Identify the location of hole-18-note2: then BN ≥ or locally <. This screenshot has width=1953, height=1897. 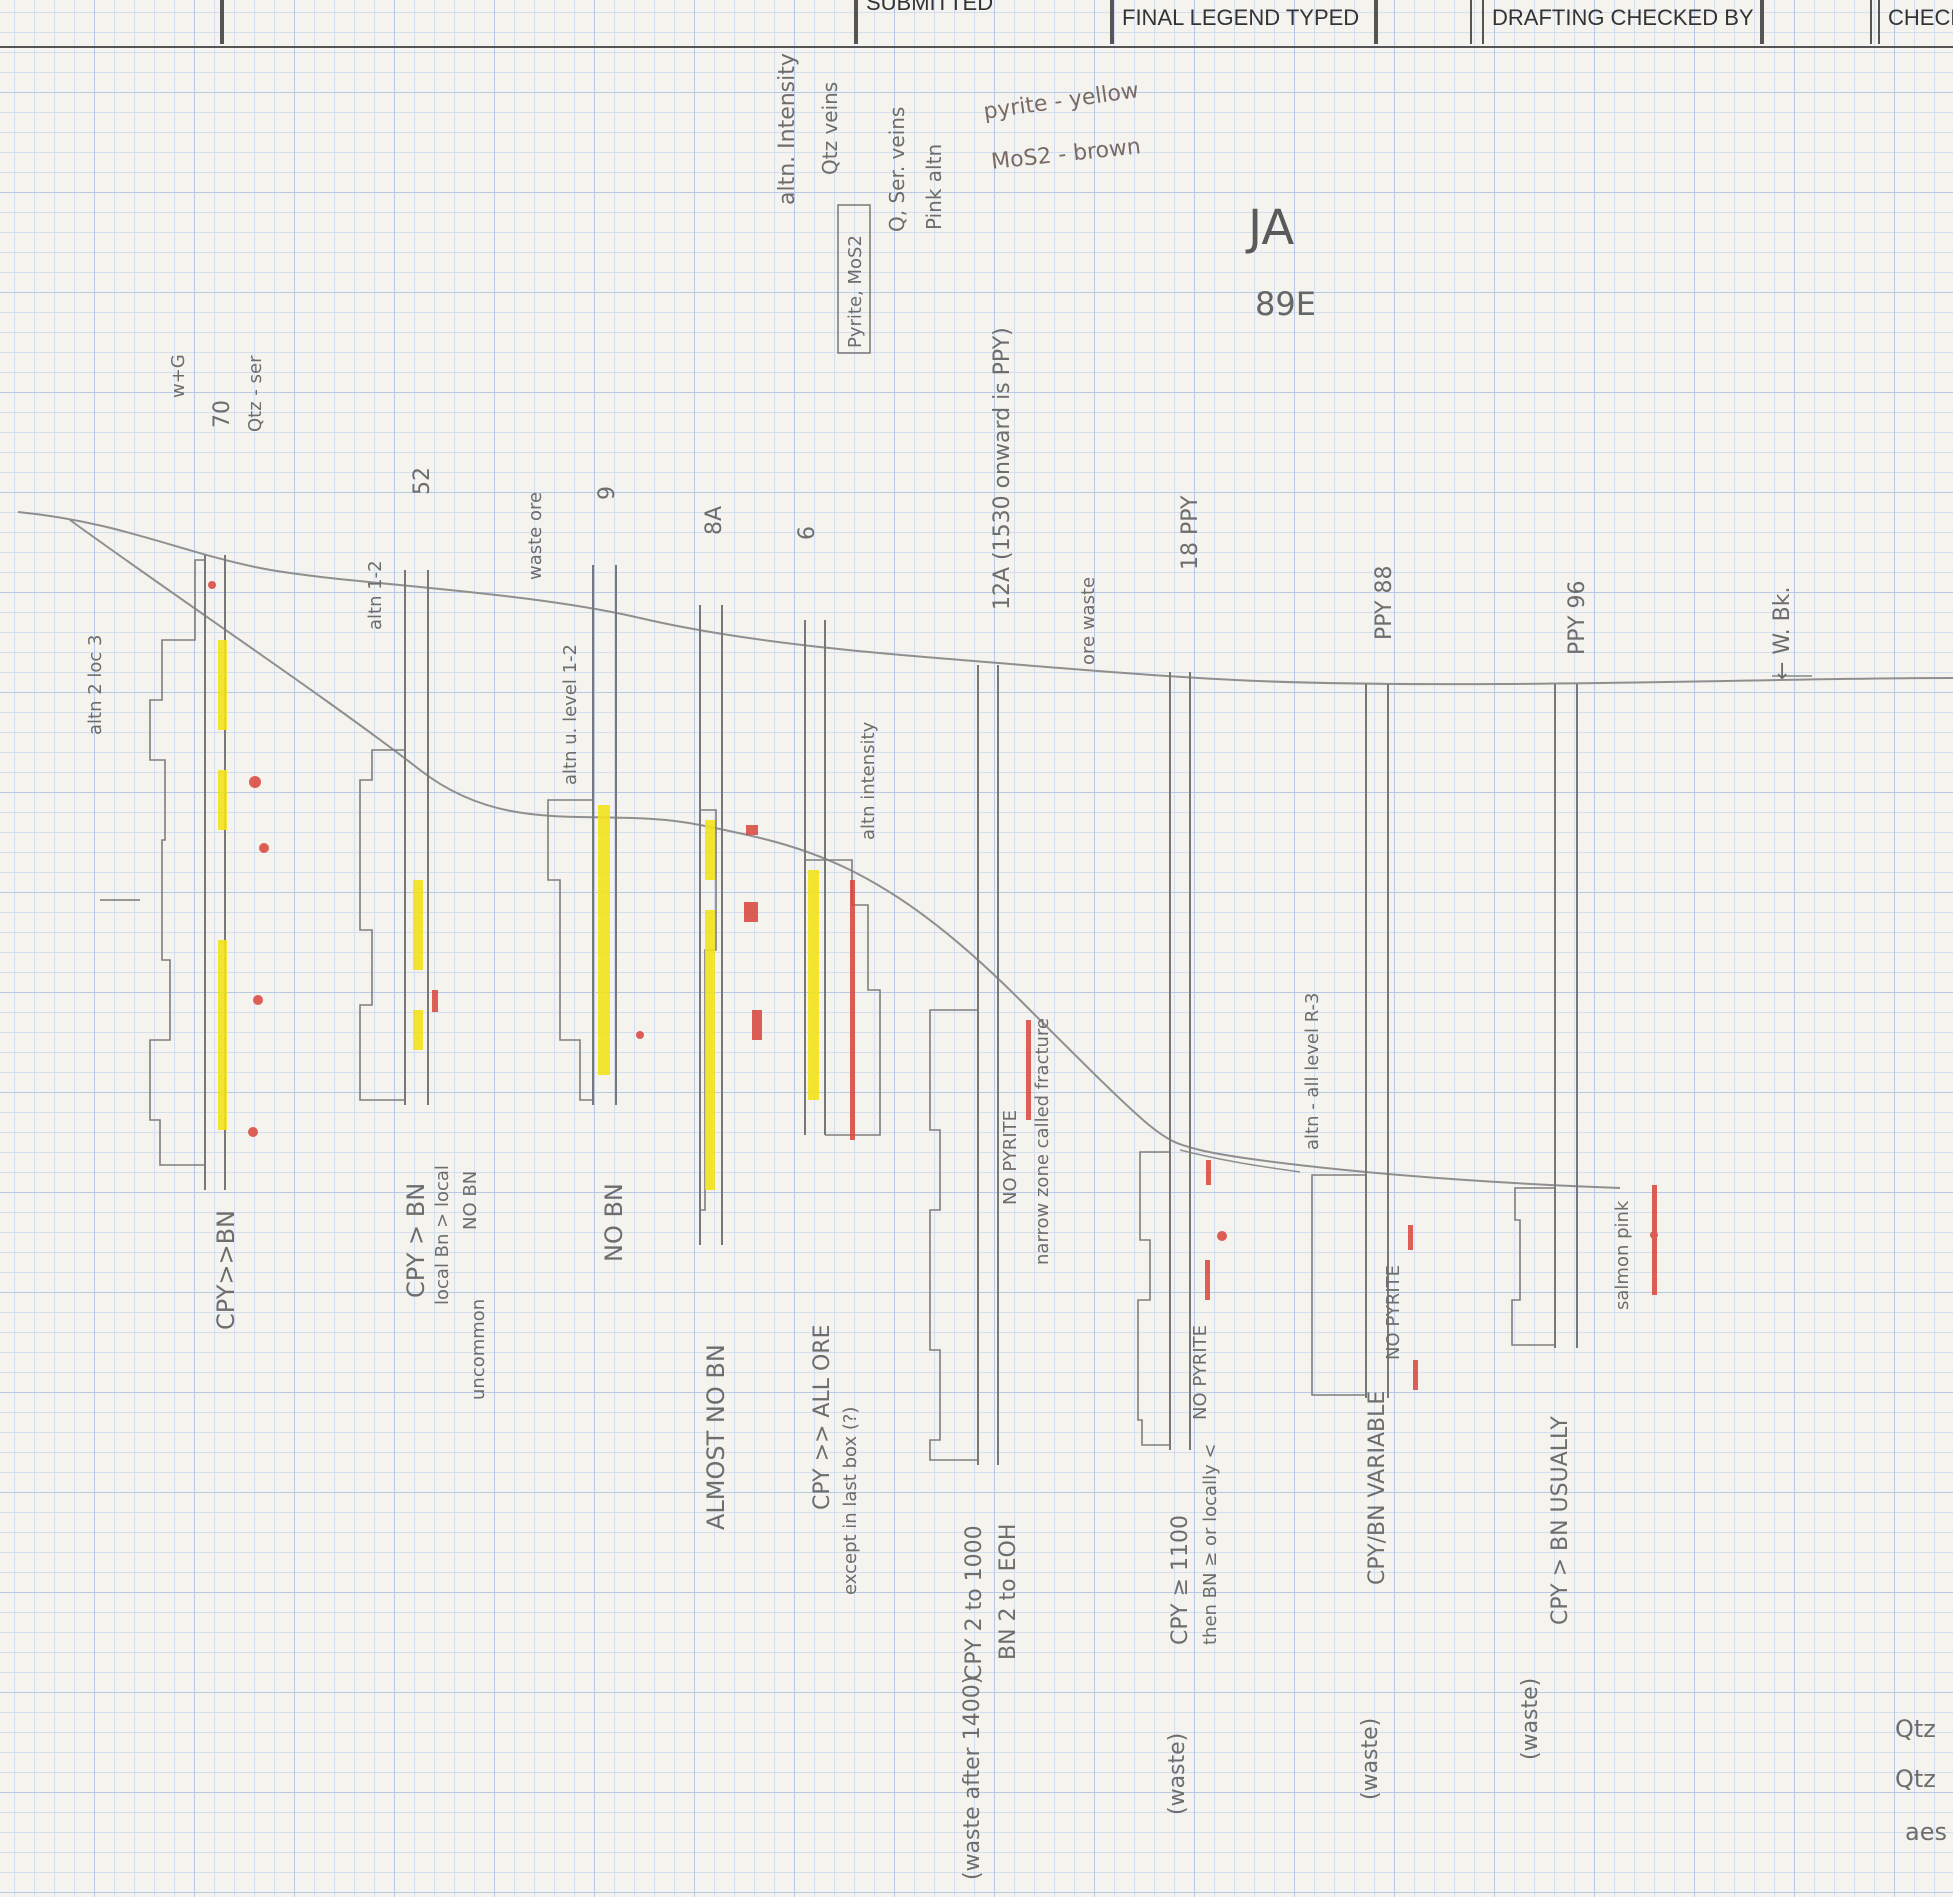
(1210, 1544).